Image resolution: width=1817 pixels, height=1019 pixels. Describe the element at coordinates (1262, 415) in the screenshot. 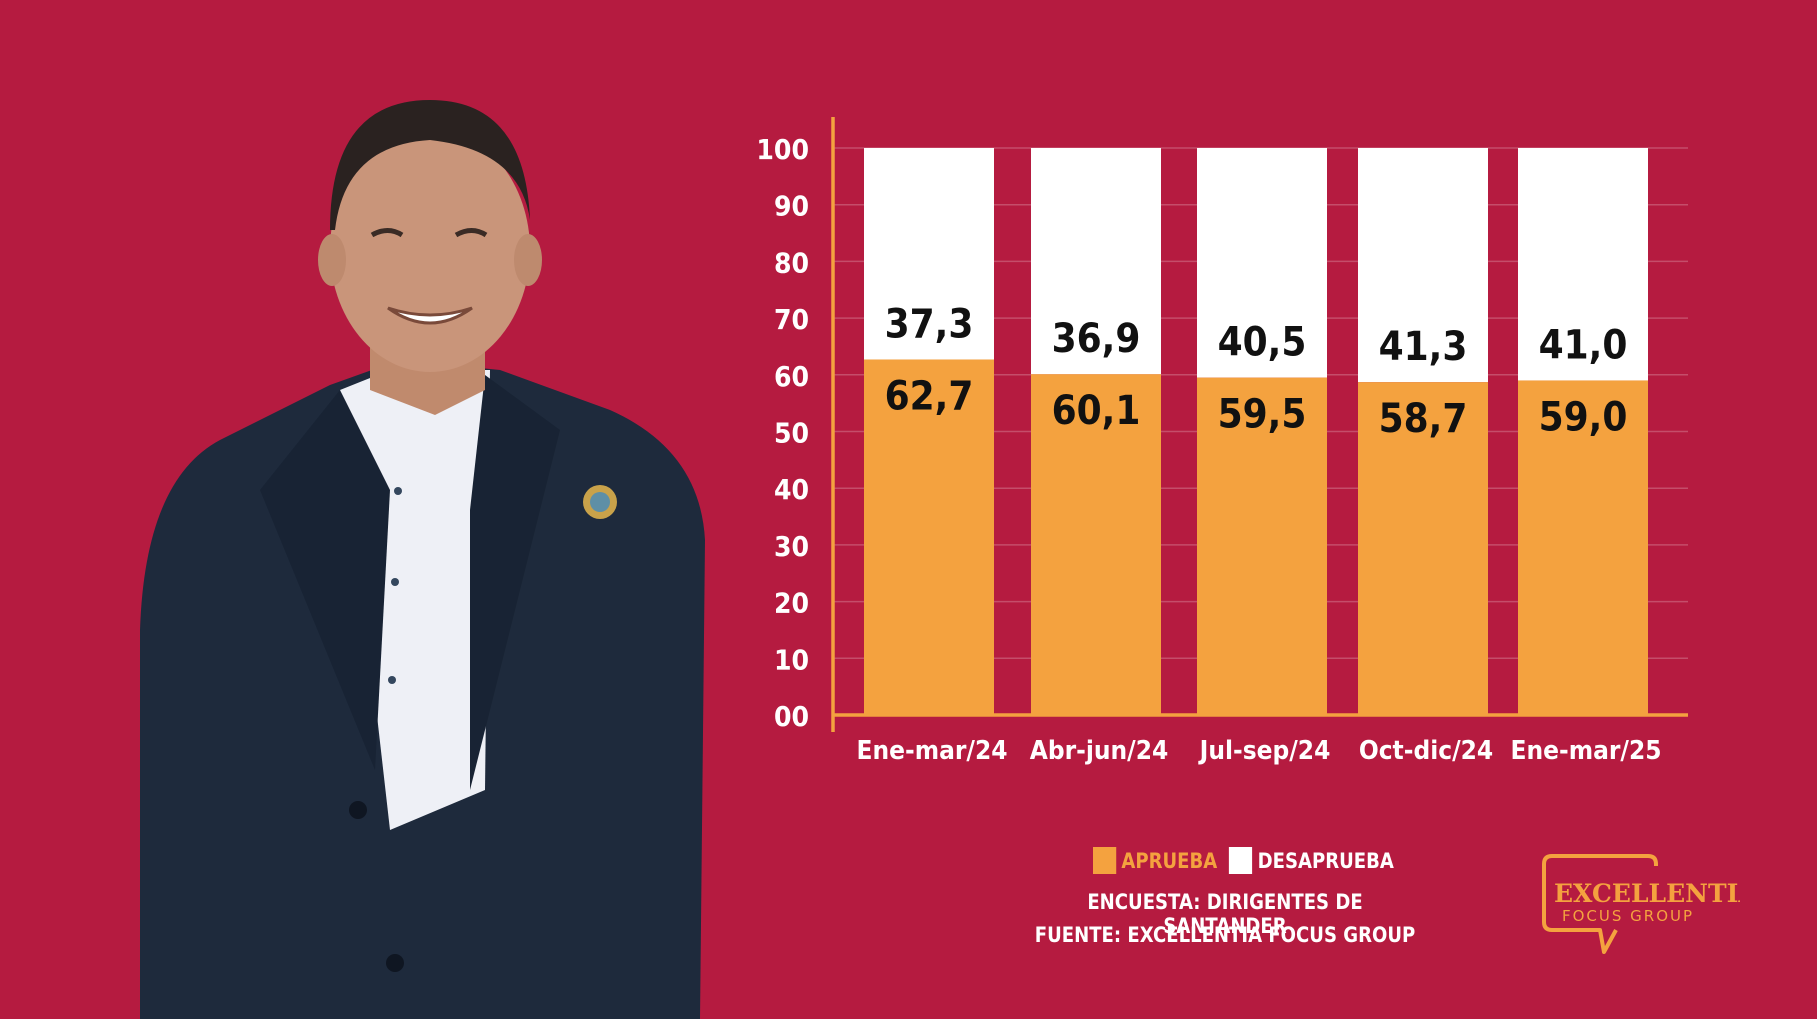

I see `data-label-aprueba: 59,5` at that location.